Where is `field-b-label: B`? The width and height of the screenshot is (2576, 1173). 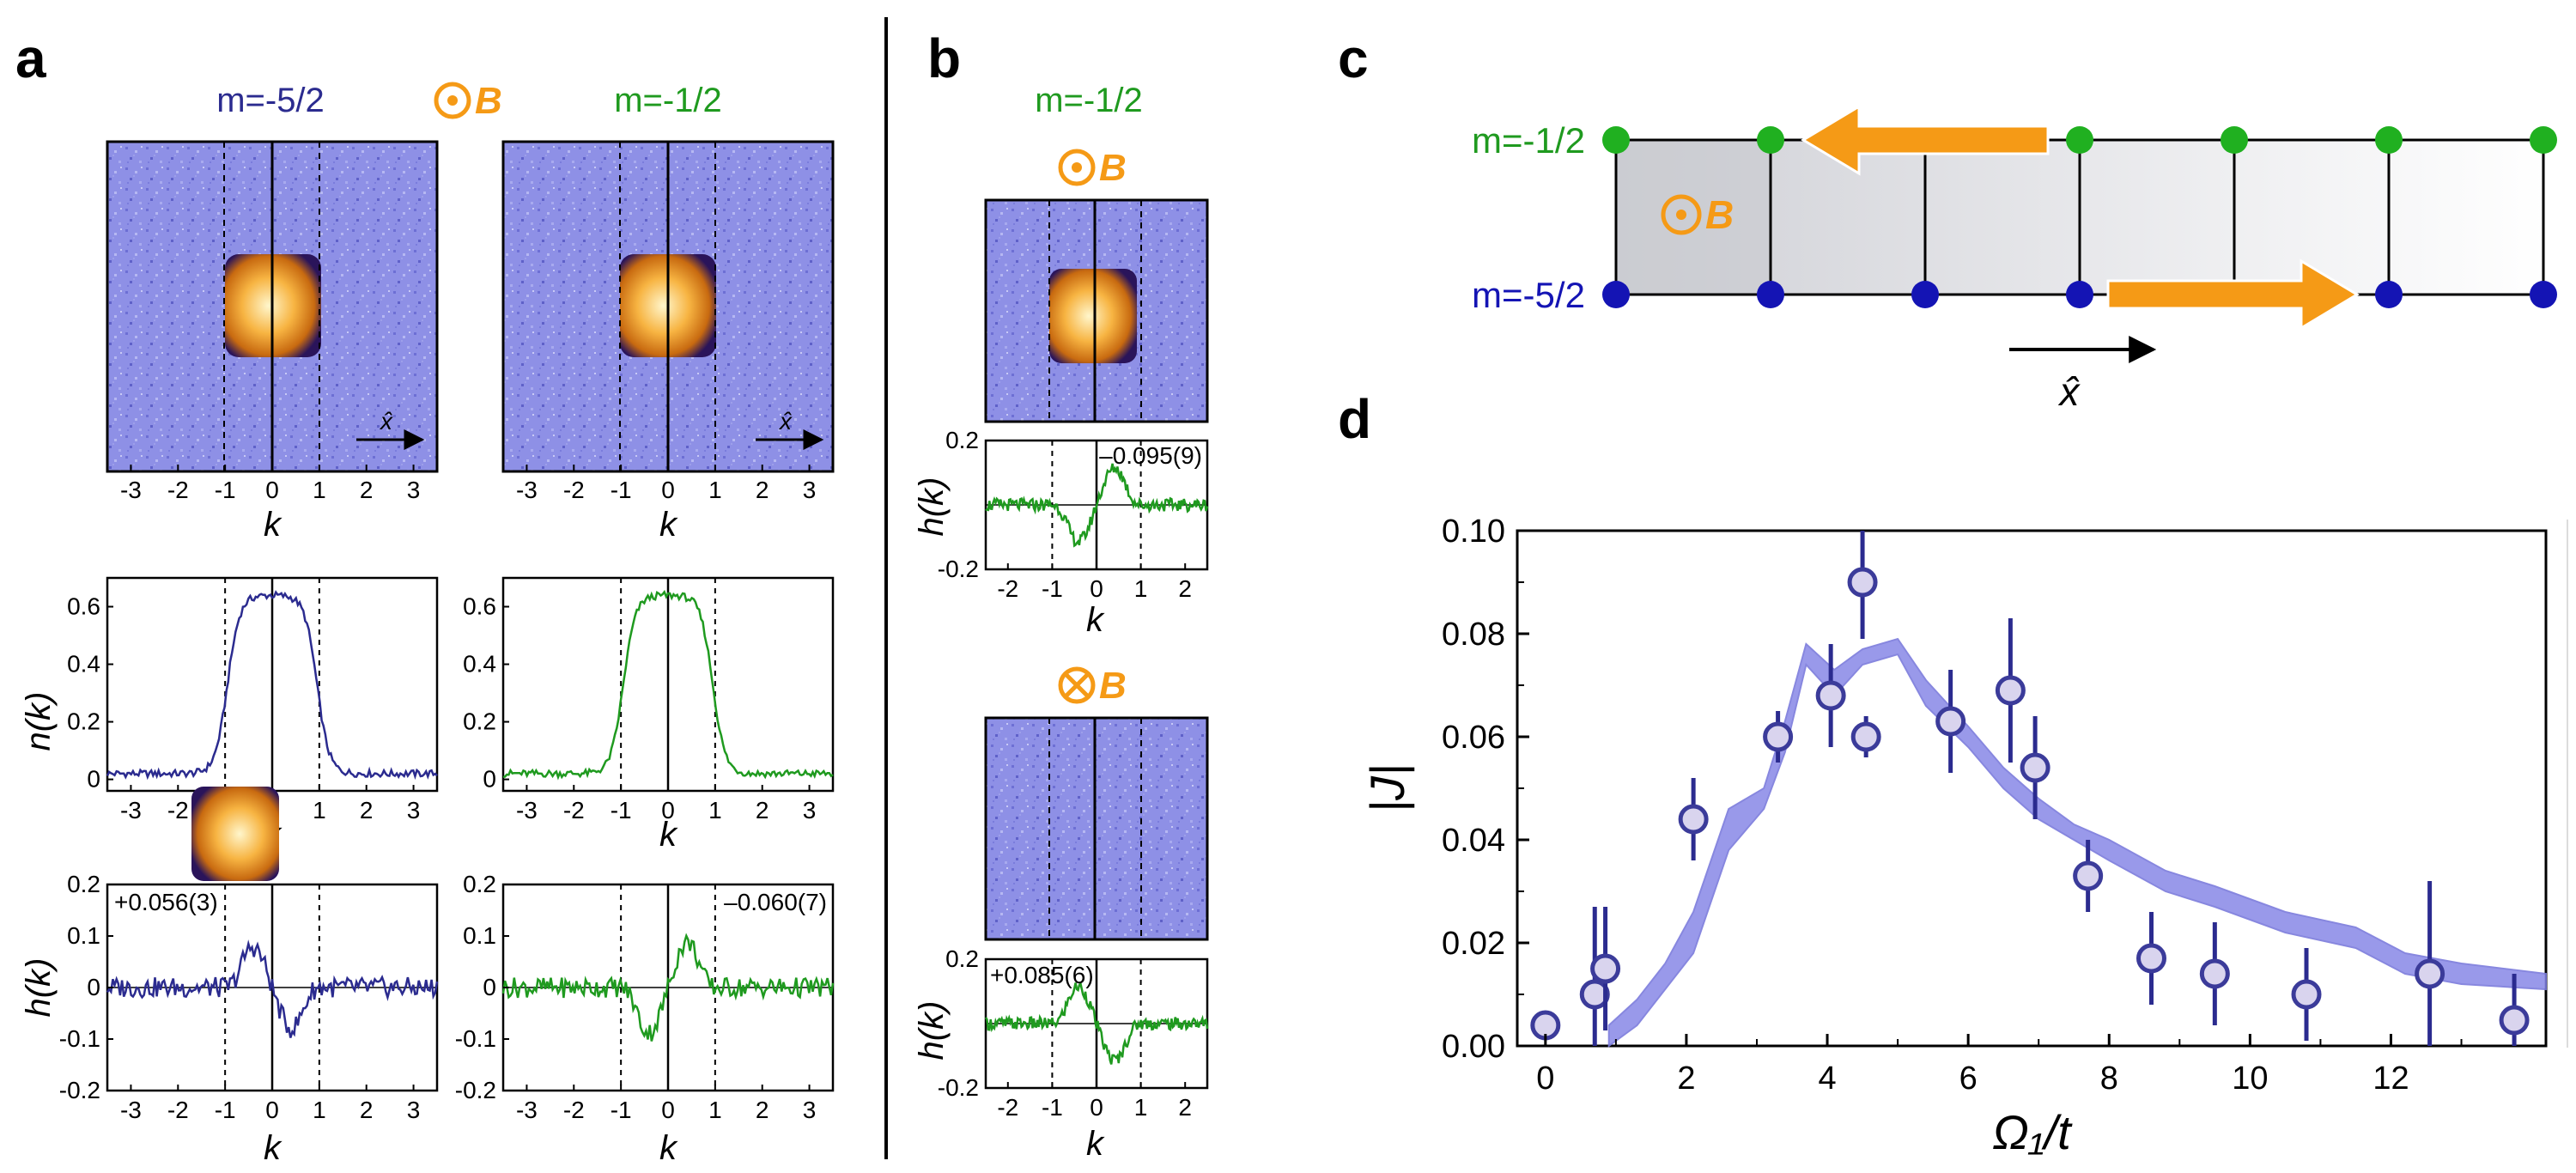
field-b-label: B is located at coordinates (488, 101).